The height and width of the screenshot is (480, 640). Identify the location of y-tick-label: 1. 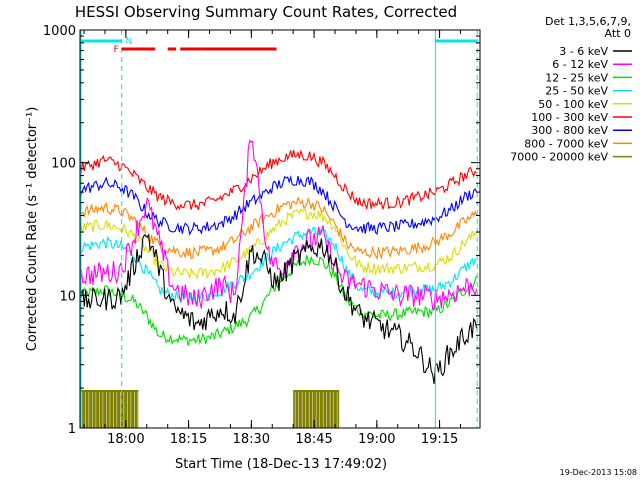
(72, 429).